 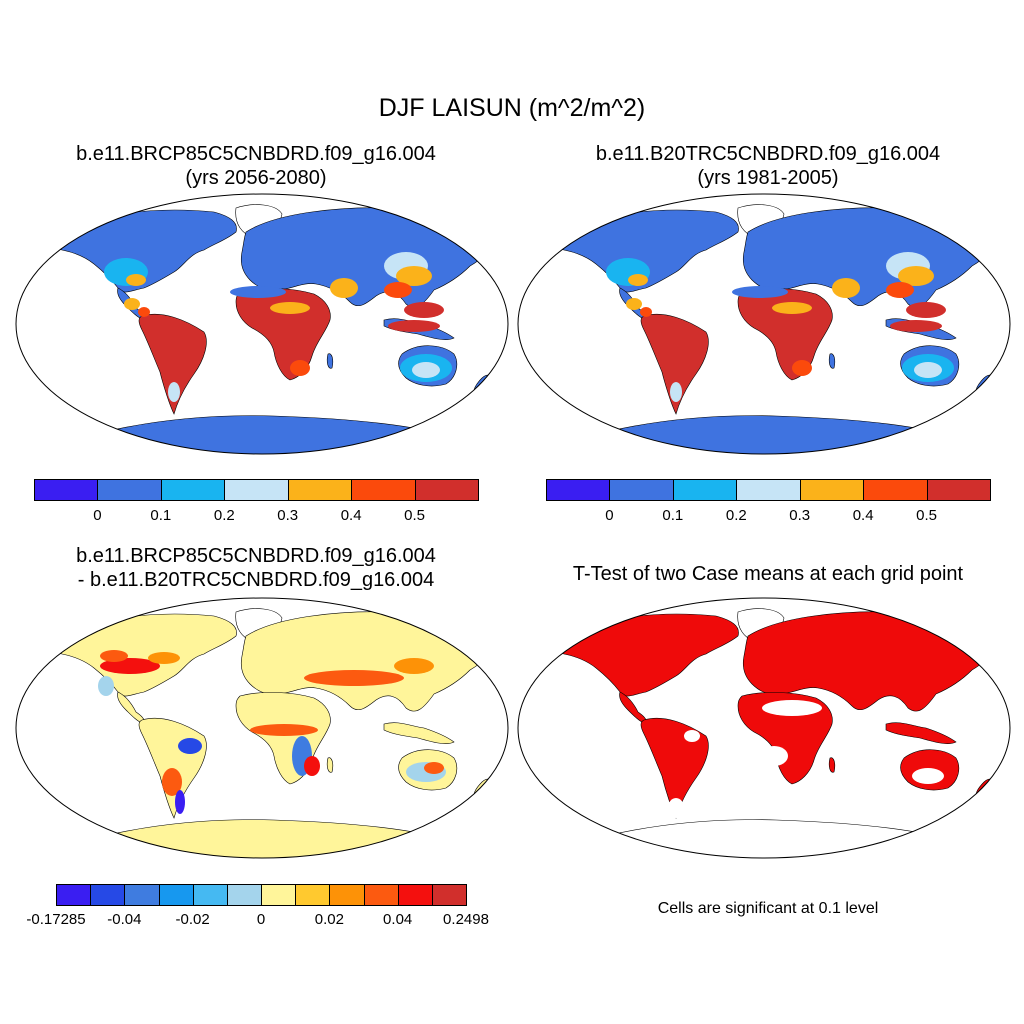 I want to click on colorbar-tick-label: -0.04, so click(x=124, y=919).